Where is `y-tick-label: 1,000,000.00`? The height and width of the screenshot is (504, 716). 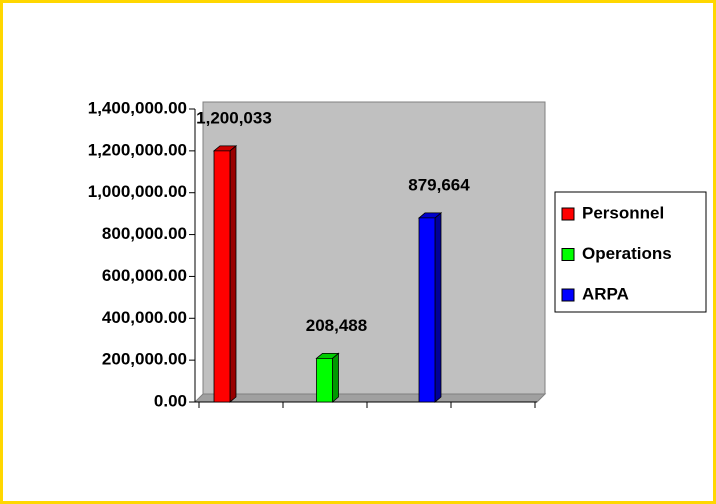 y-tick-label: 1,000,000.00 is located at coordinates (137, 191).